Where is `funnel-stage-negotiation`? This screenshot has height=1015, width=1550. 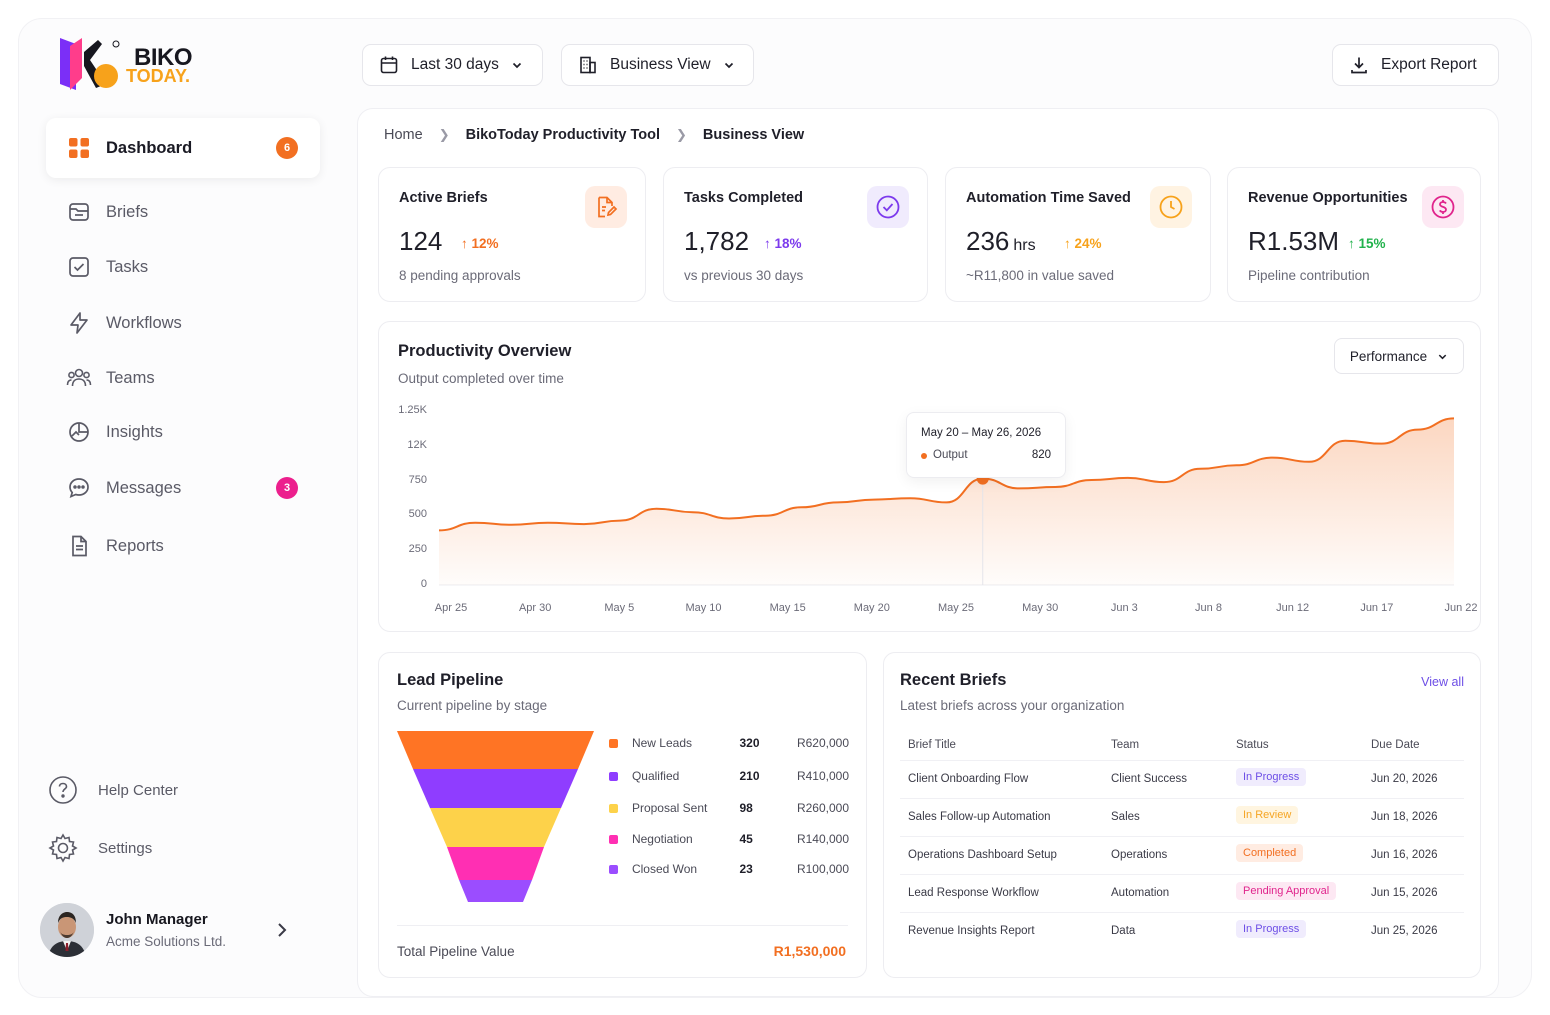
funnel-stage-negotiation is located at coordinates (495, 863).